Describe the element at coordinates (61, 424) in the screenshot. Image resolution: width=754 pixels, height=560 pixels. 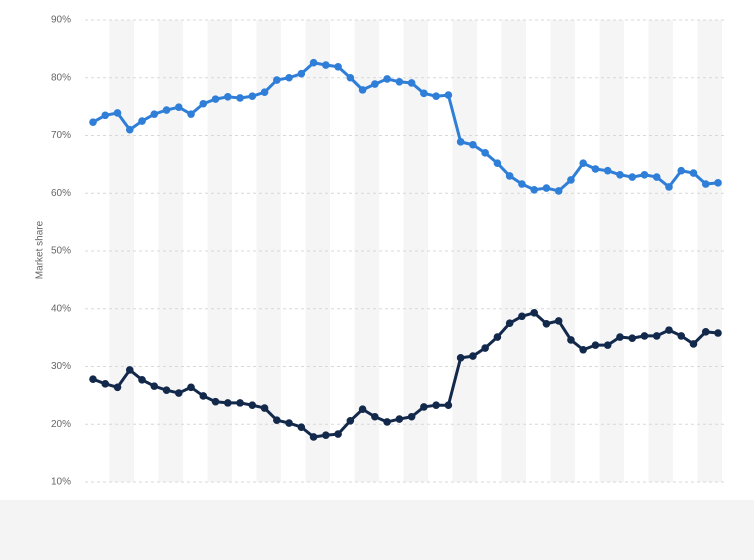
I see `y-tick-label: 20%` at that location.